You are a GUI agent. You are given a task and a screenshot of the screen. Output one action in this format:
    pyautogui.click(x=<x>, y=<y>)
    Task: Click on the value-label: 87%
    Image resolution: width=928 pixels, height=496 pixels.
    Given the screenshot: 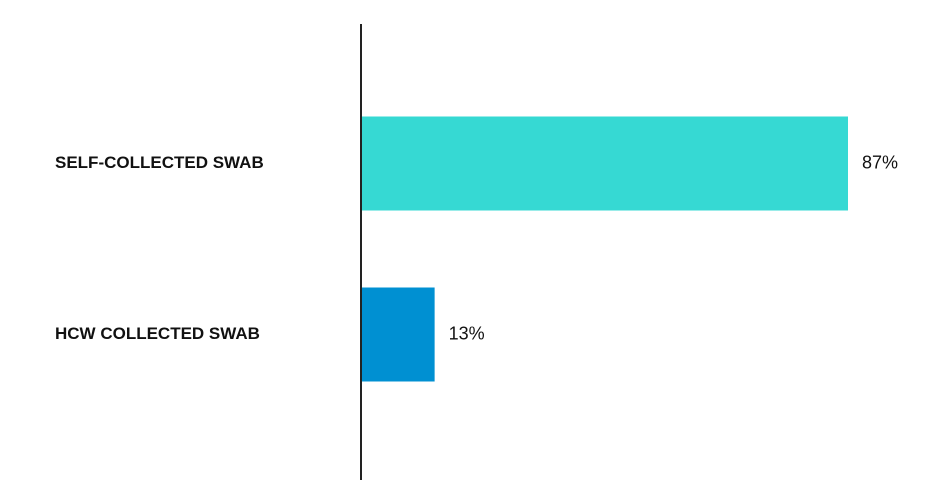 What is the action you would take?
    pyautogui.click(x=880, y=162)
    